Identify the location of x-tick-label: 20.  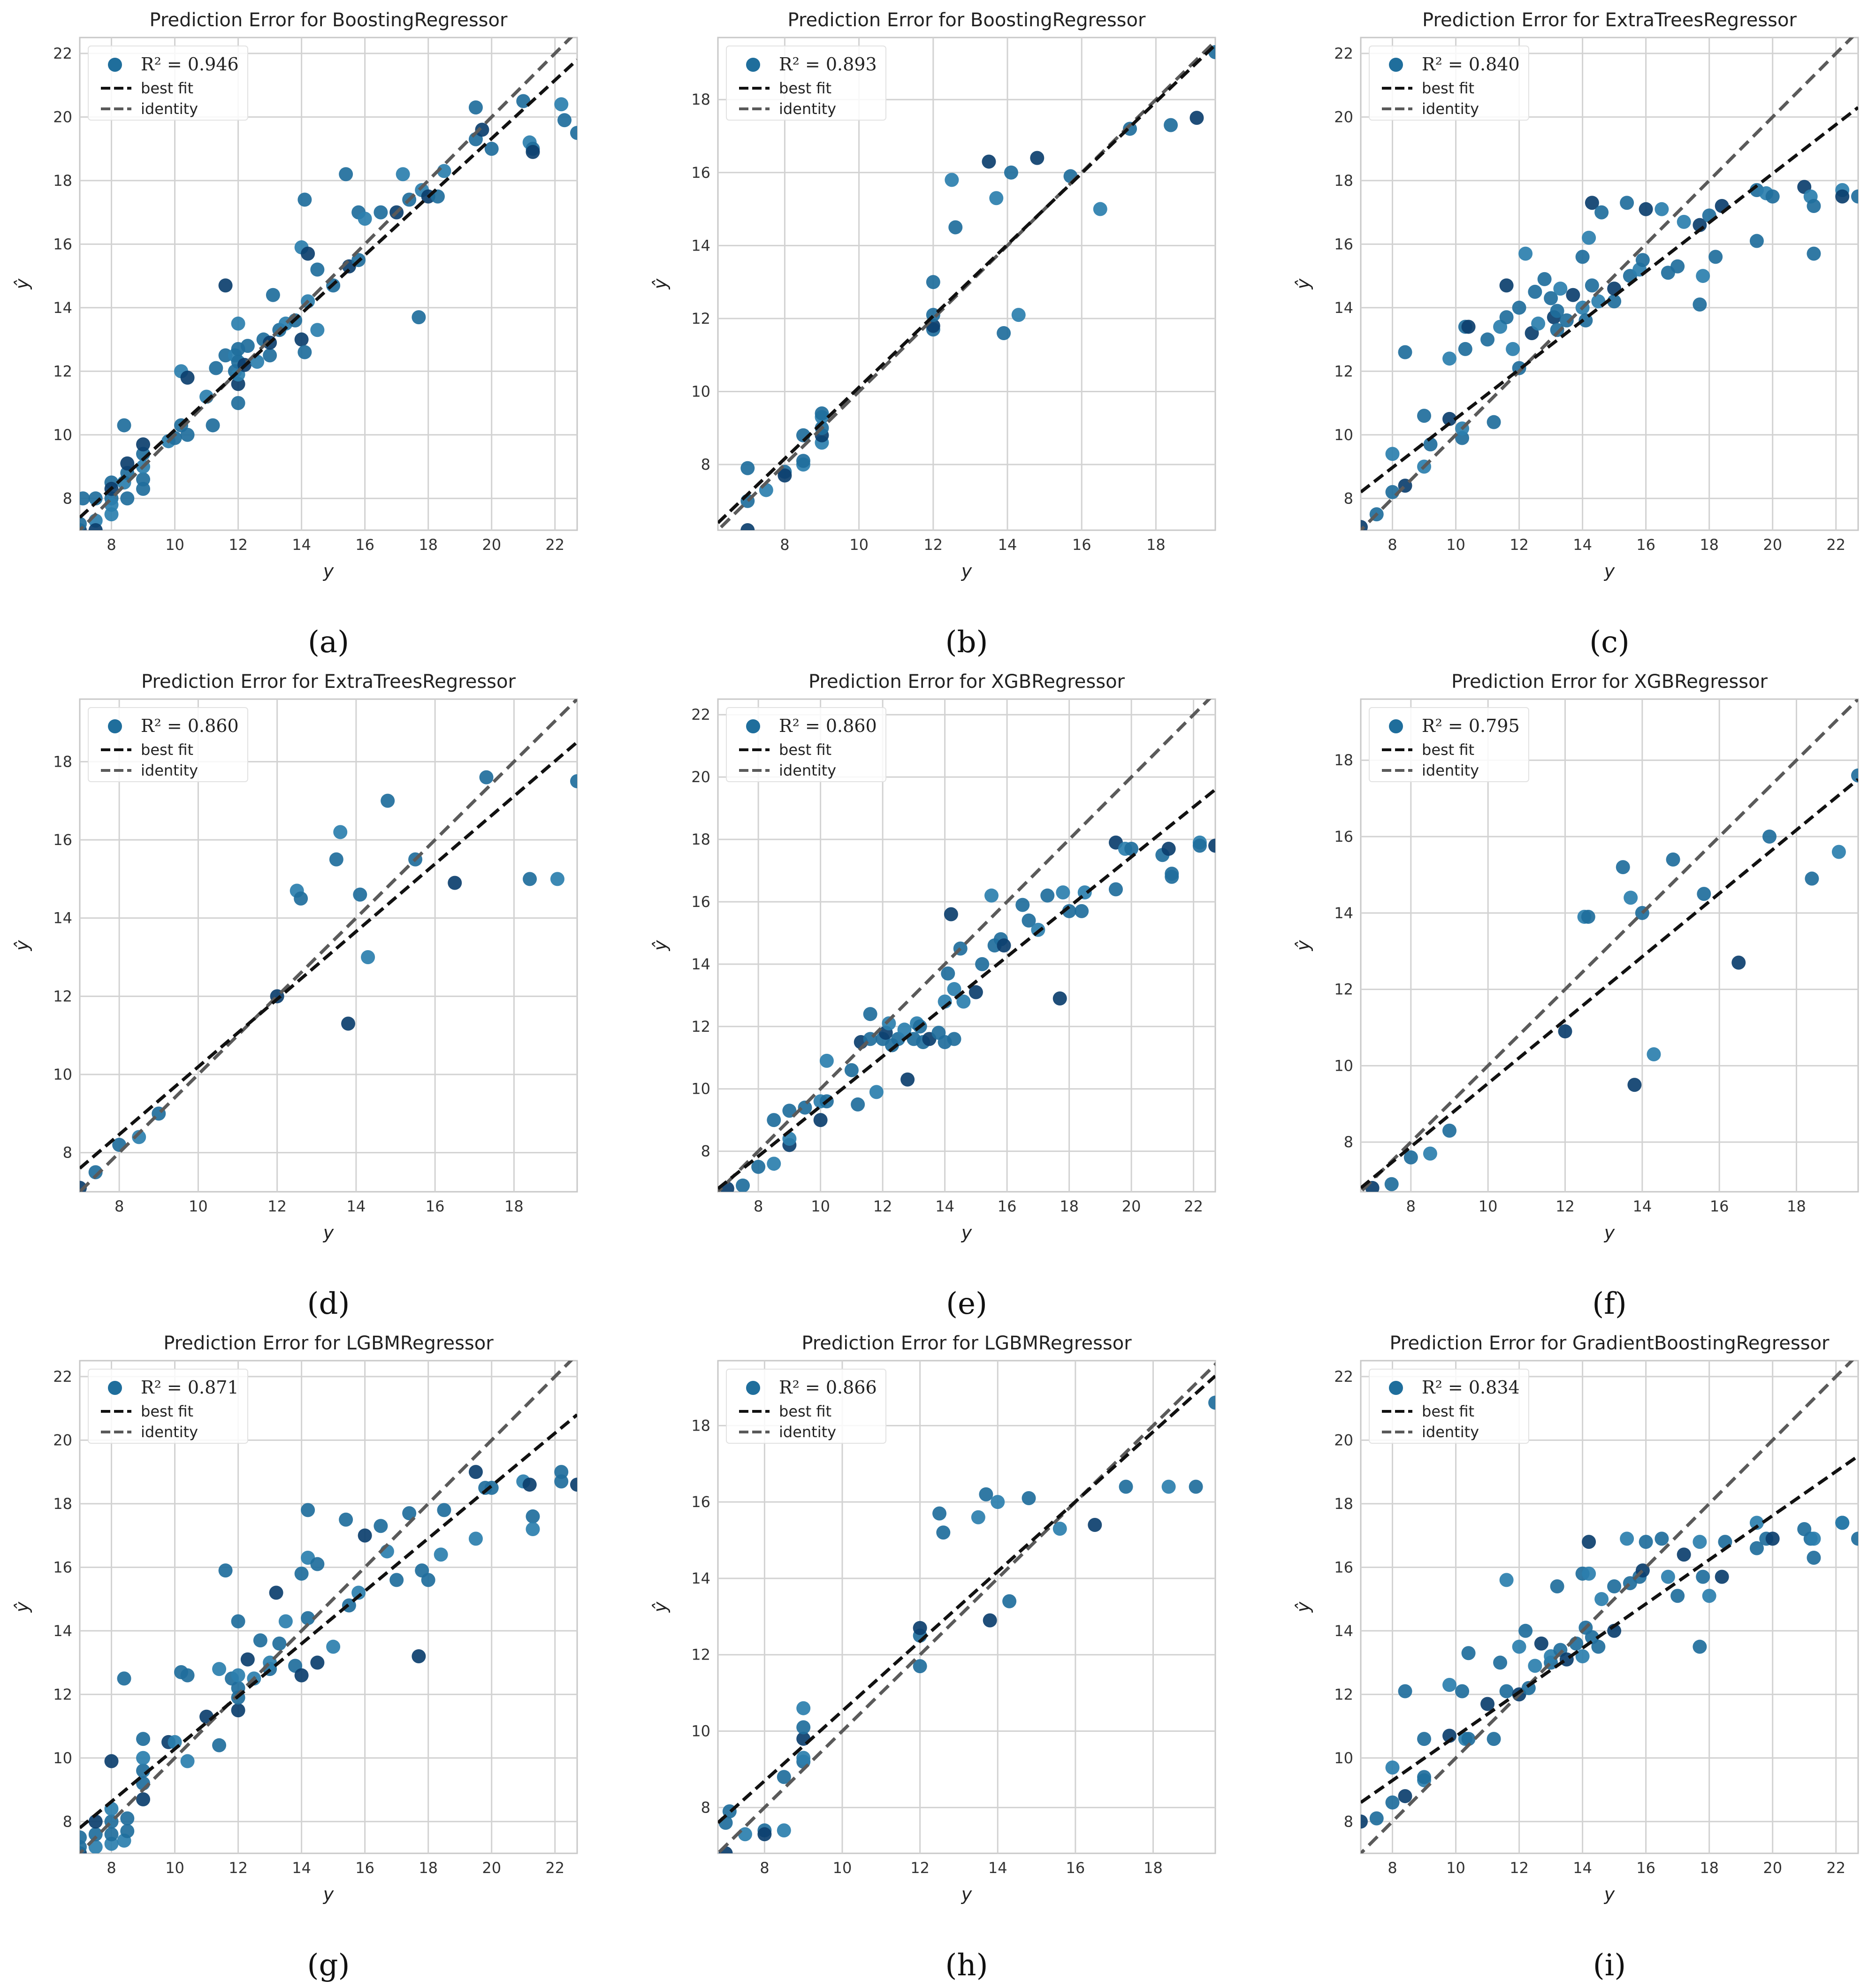
(1773, 1868).